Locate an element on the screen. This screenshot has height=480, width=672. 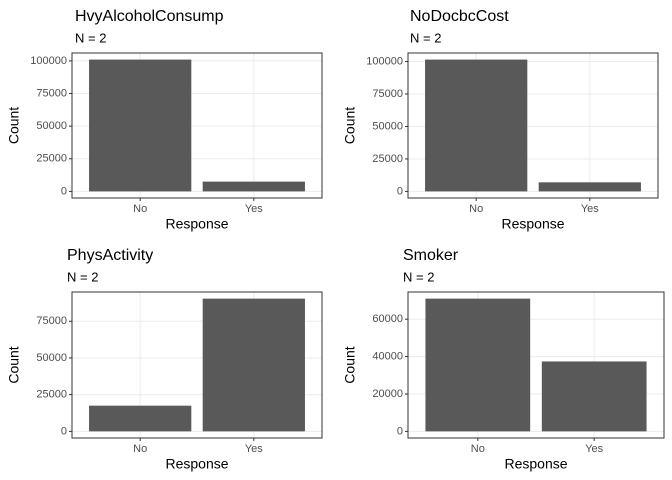
y-tick-label: 60000 is located at coordinates (387, 319).